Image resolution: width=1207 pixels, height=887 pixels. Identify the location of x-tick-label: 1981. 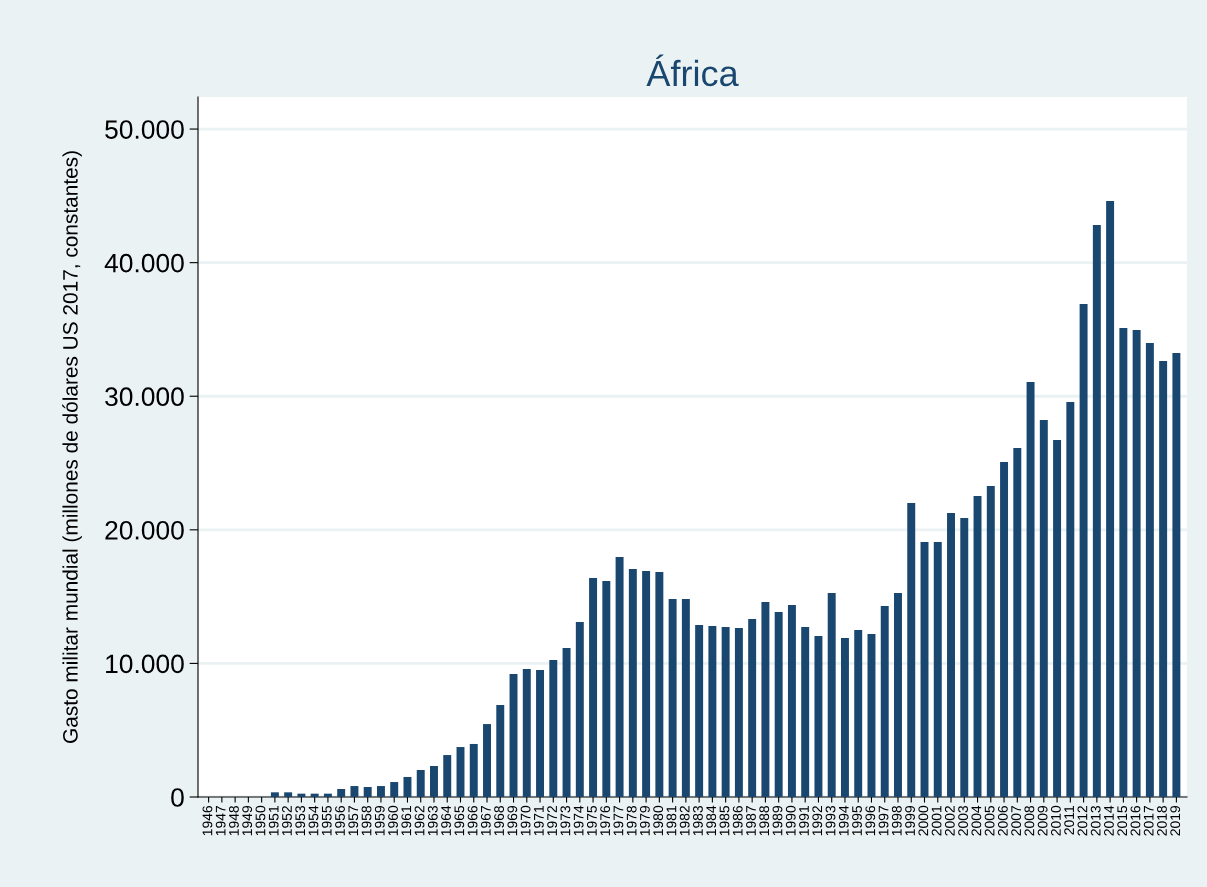
(671, 821).